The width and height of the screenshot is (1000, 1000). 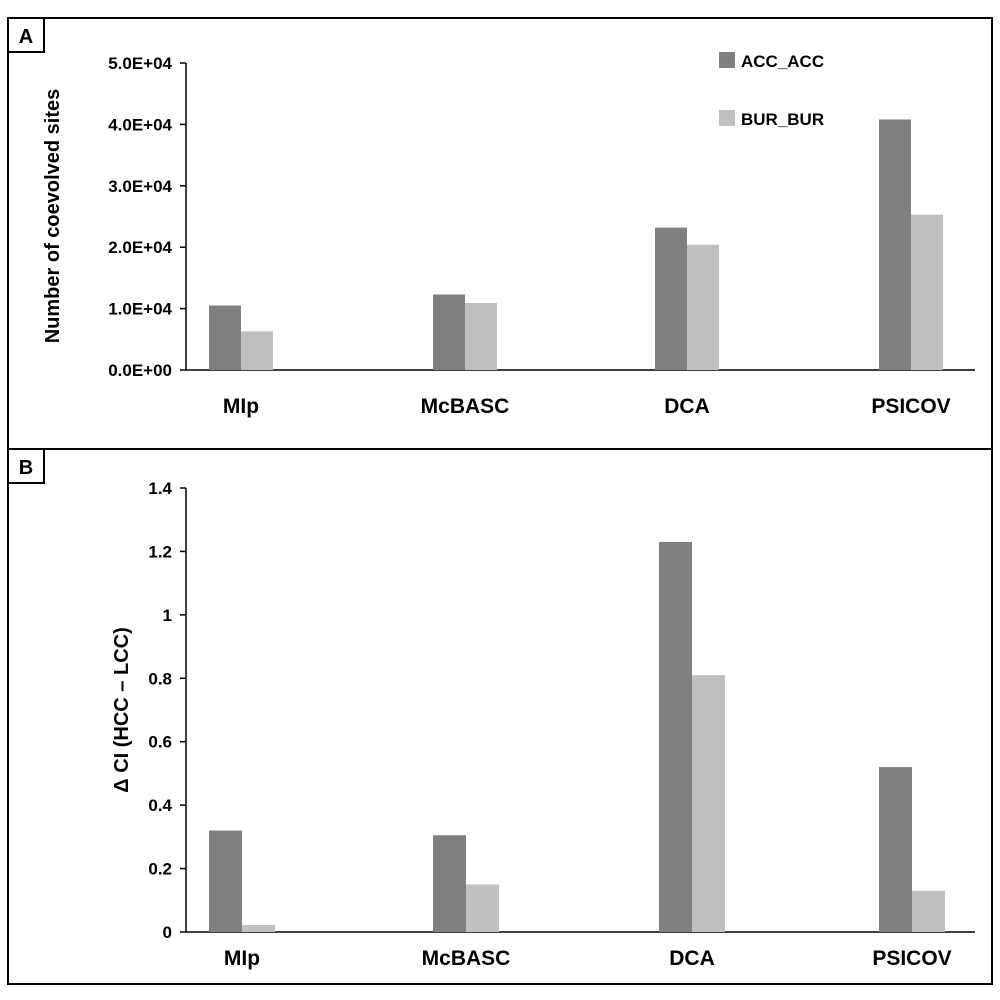 What do you see at coordinates (727, 60) in the screenshot?
I see `legend-swatch-acc-acc` at bounding box center [727, 60].